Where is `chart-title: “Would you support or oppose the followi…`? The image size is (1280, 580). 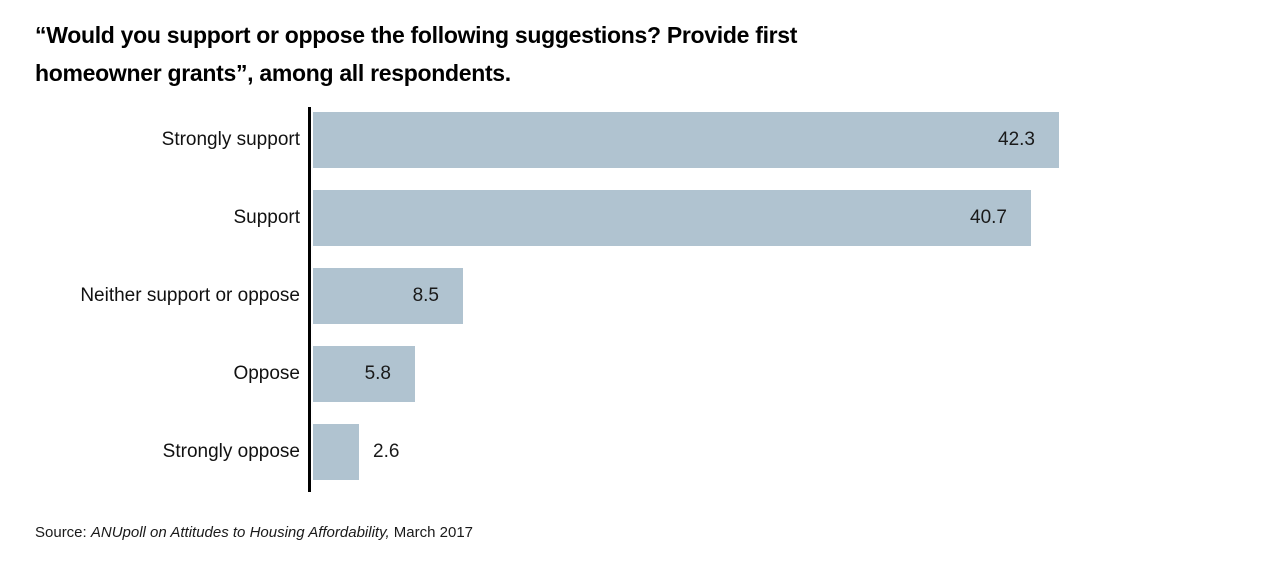
chart-title: “Would you support or oppose the followi… is located at coordinates (505, 54).